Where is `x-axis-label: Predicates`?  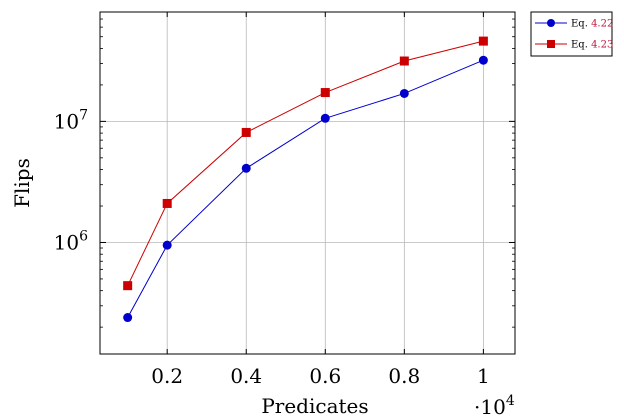
x-axis-label: Predicates is located at coordinates (314, 406).